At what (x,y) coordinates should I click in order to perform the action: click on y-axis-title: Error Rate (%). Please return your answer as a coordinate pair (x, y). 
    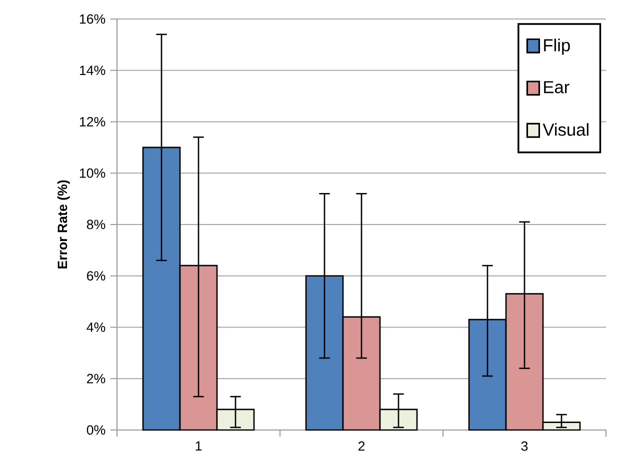
    Looking at the image, I should click on (63, 224).